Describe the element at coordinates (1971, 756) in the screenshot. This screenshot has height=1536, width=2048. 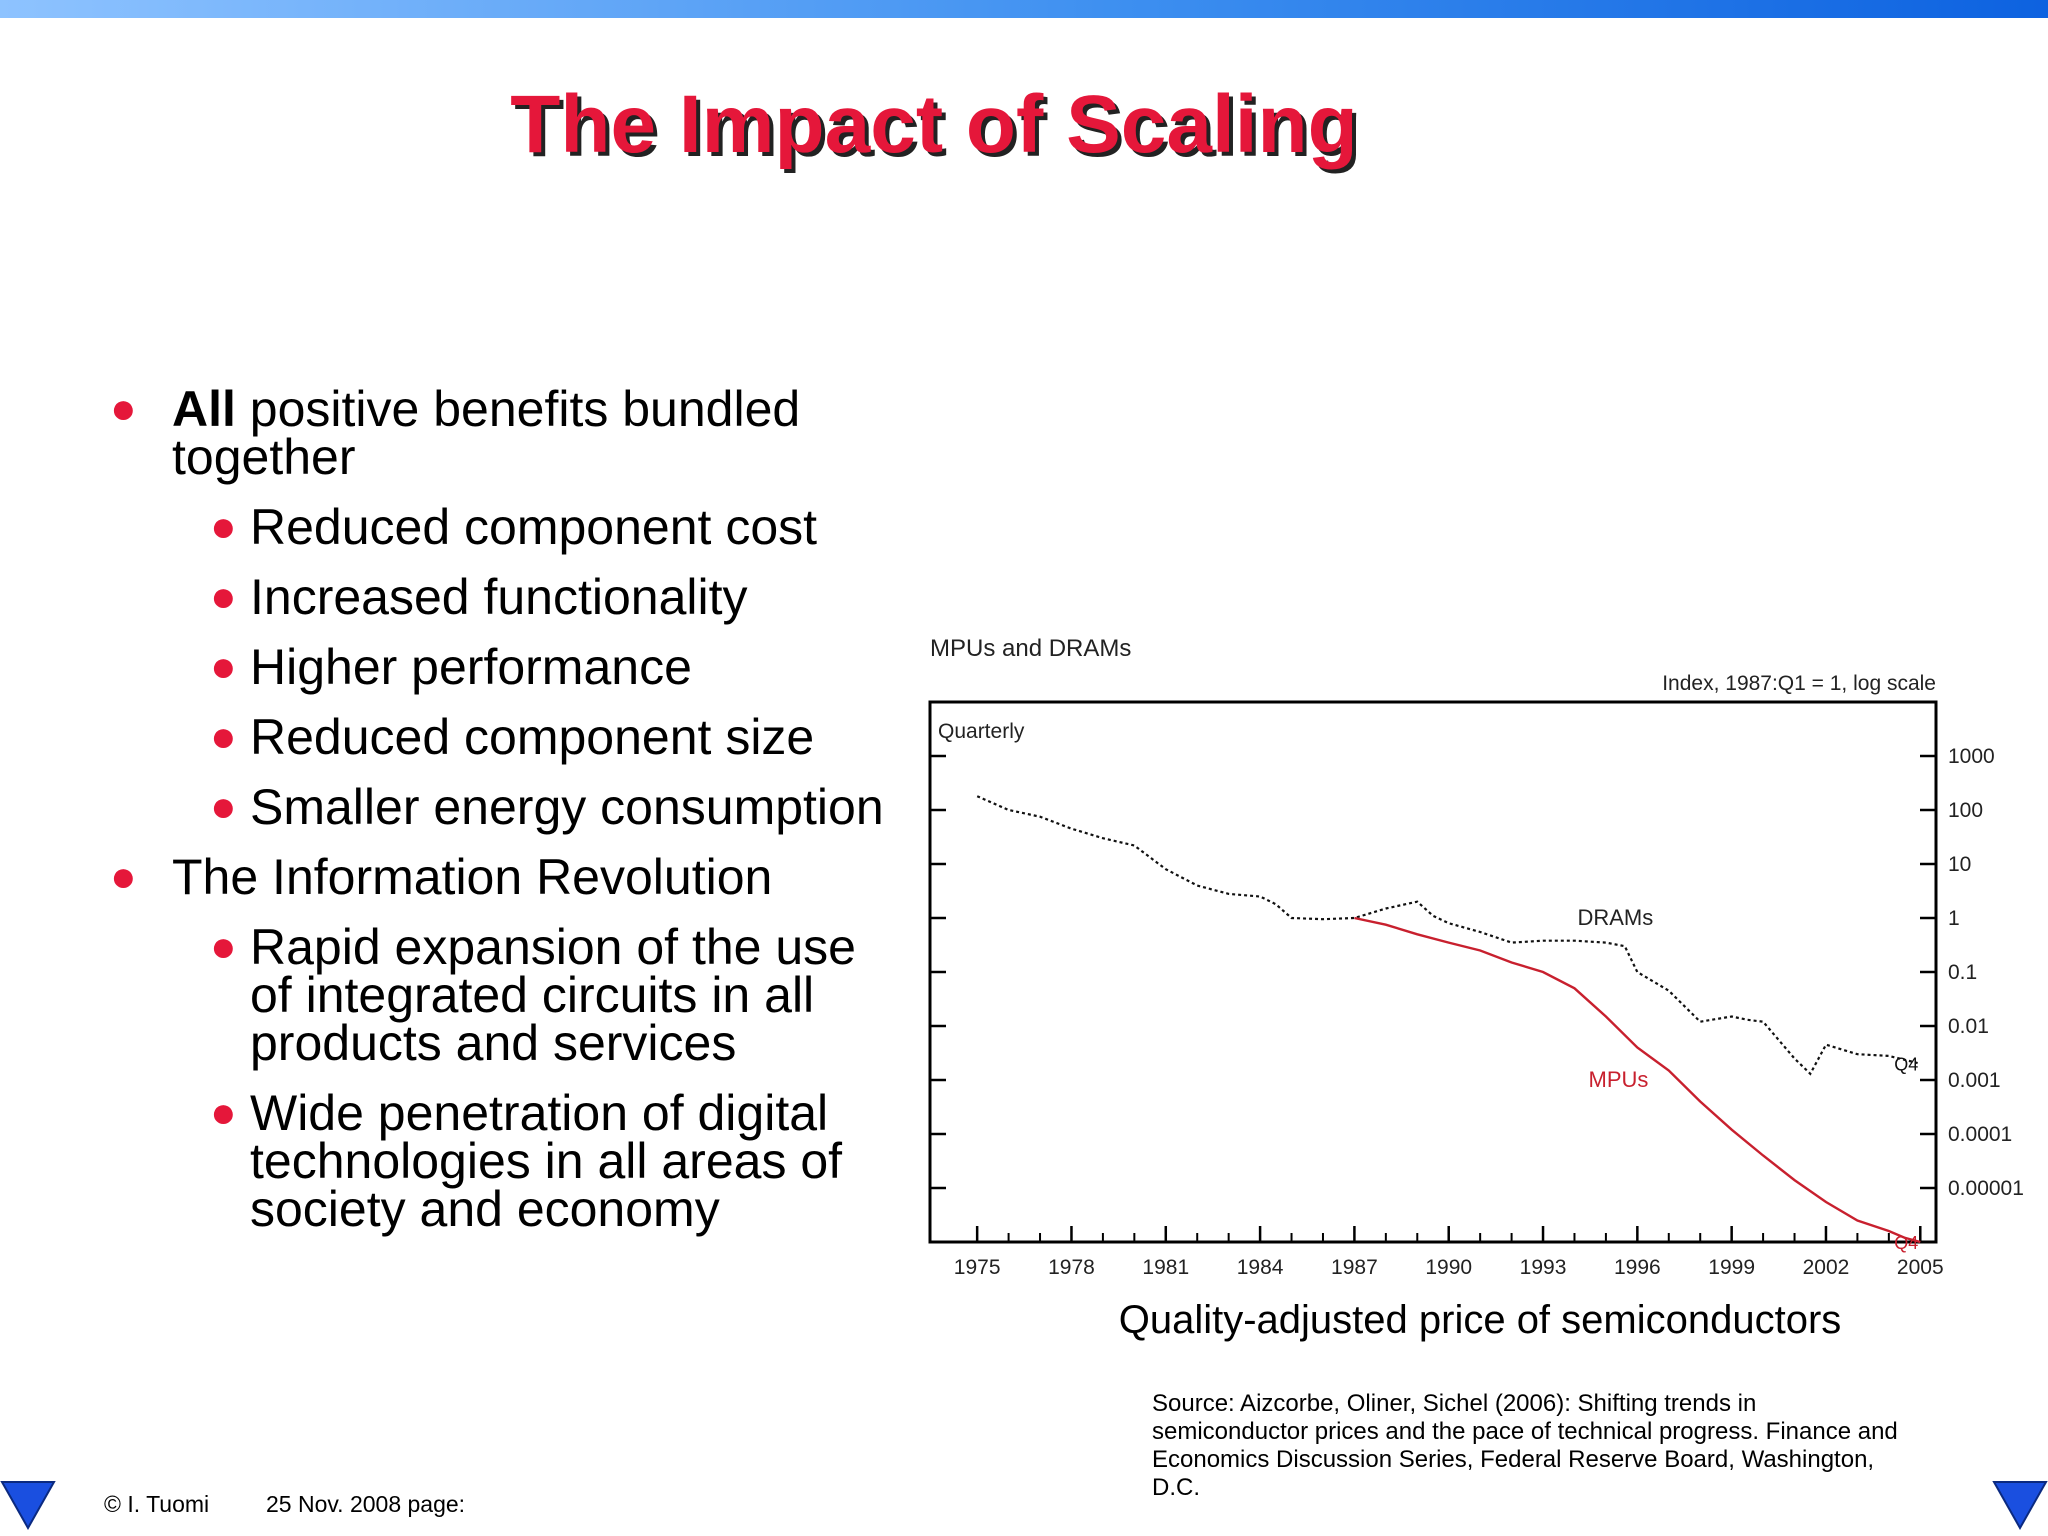
I see `y-tick-label: 1000` at that location.